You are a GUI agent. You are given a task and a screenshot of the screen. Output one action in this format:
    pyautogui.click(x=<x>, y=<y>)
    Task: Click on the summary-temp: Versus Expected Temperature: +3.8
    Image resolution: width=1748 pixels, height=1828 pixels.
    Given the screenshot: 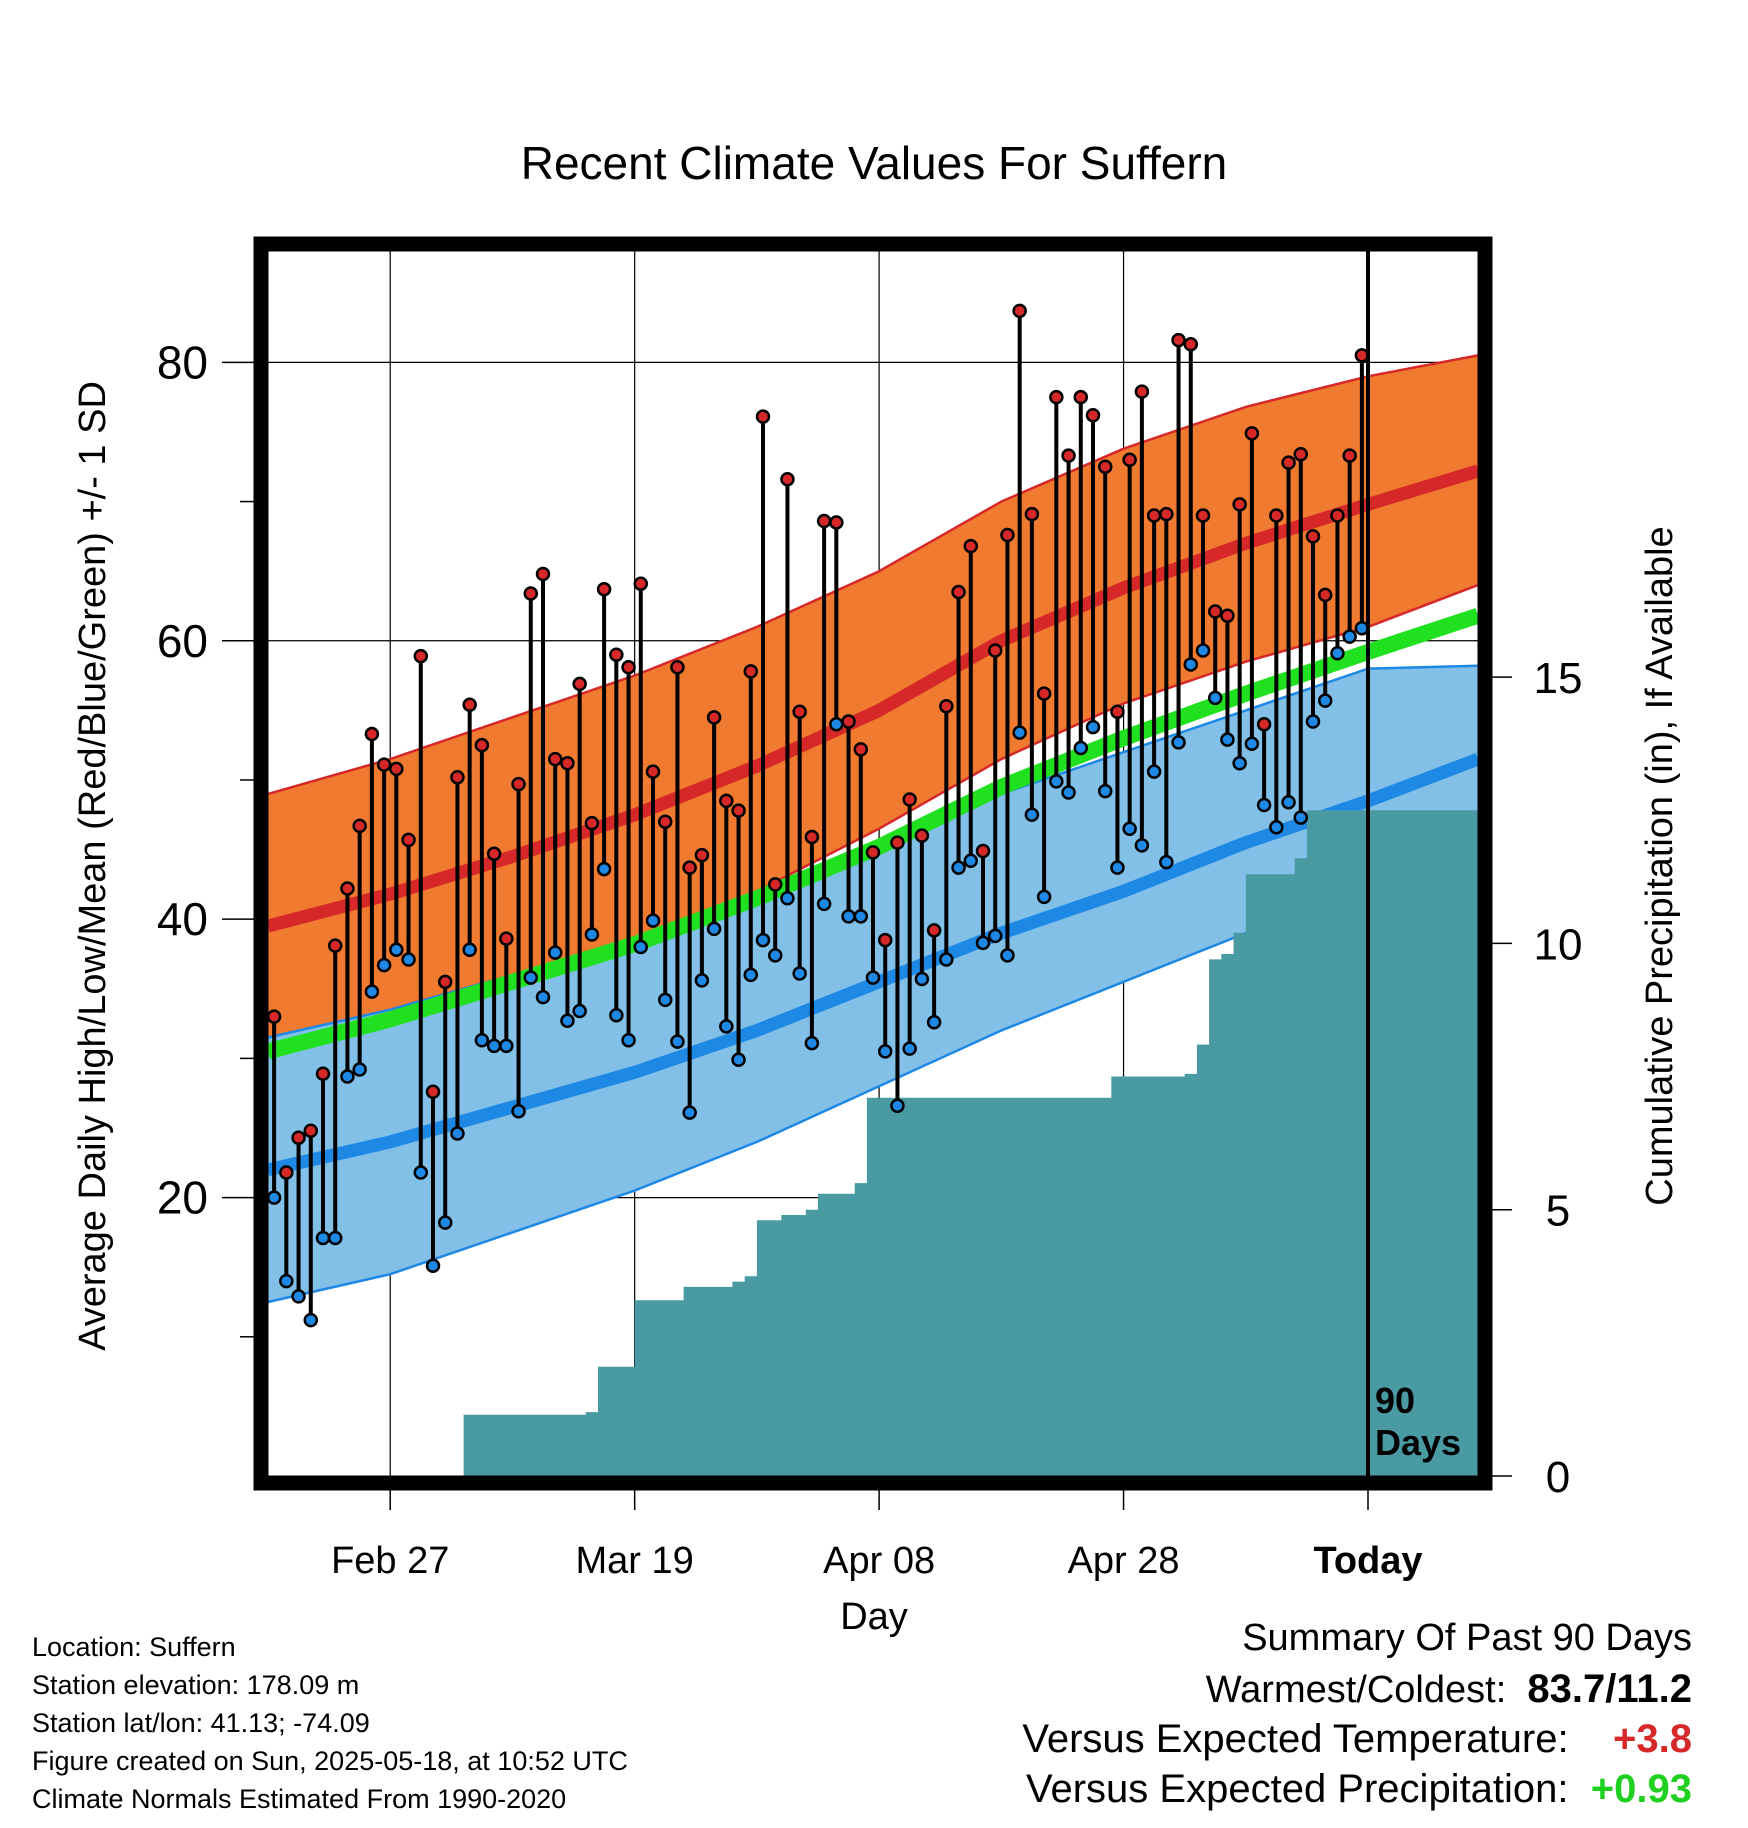 What is the action you would take?
    pyautogui.click(x=1357, y=1739)
    